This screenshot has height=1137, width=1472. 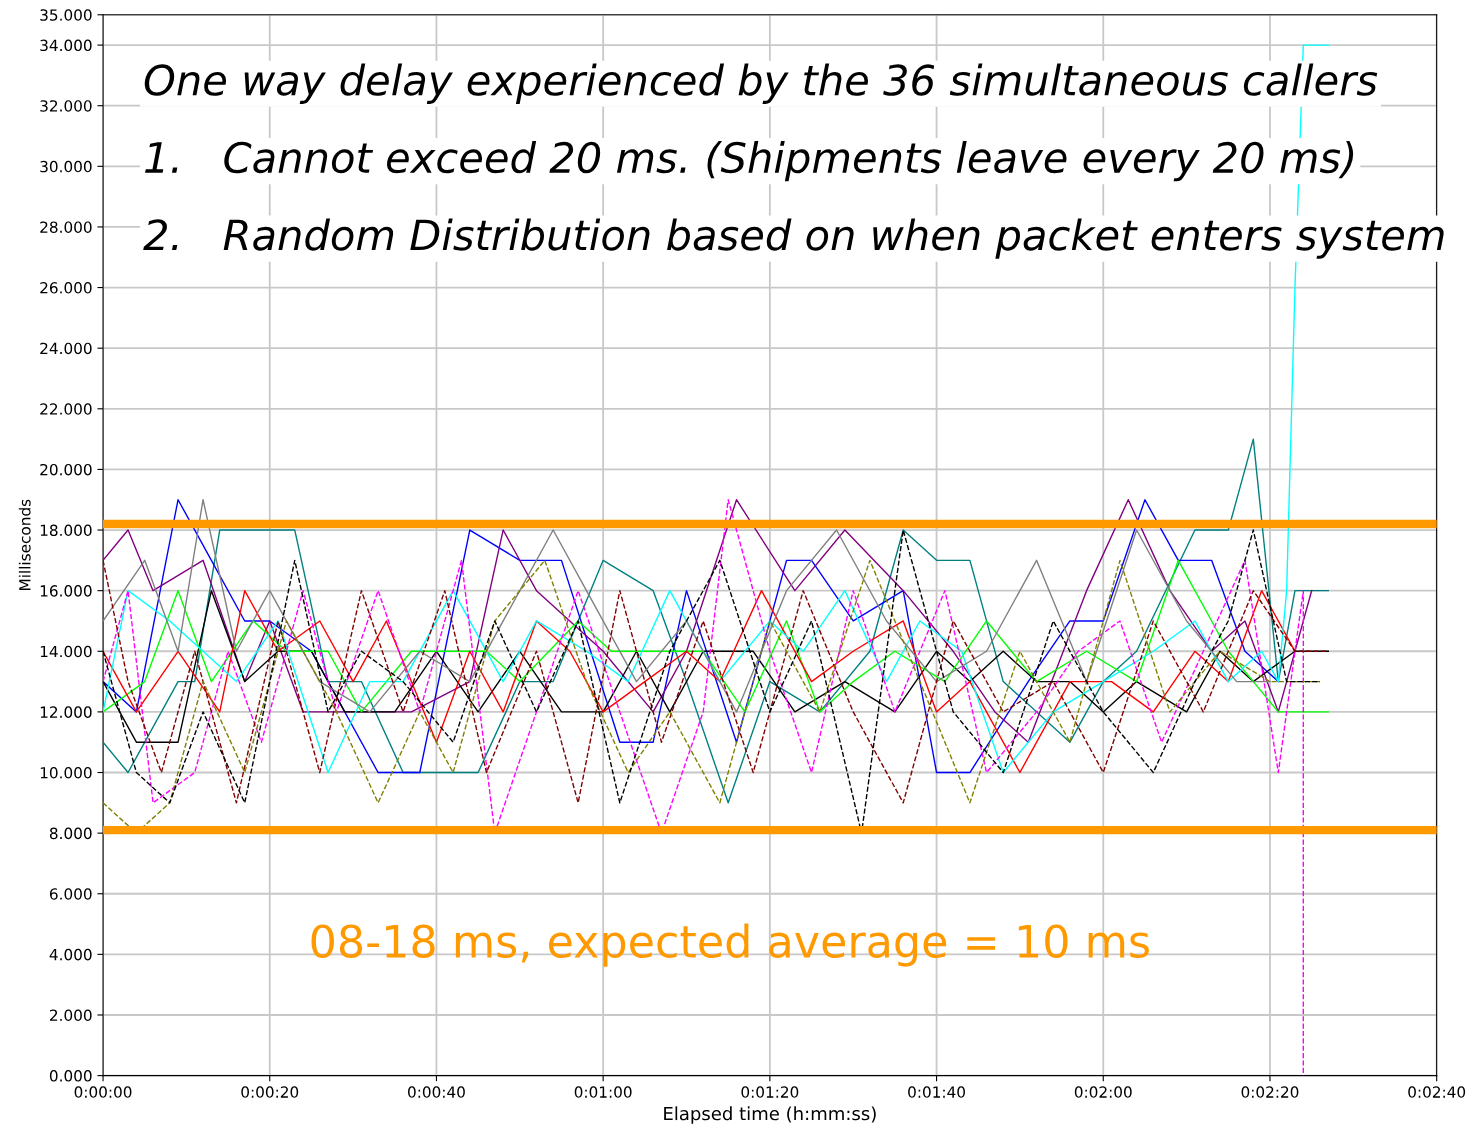 I want to click on y-tick-label: 30.000, so click(x=66, y=166).